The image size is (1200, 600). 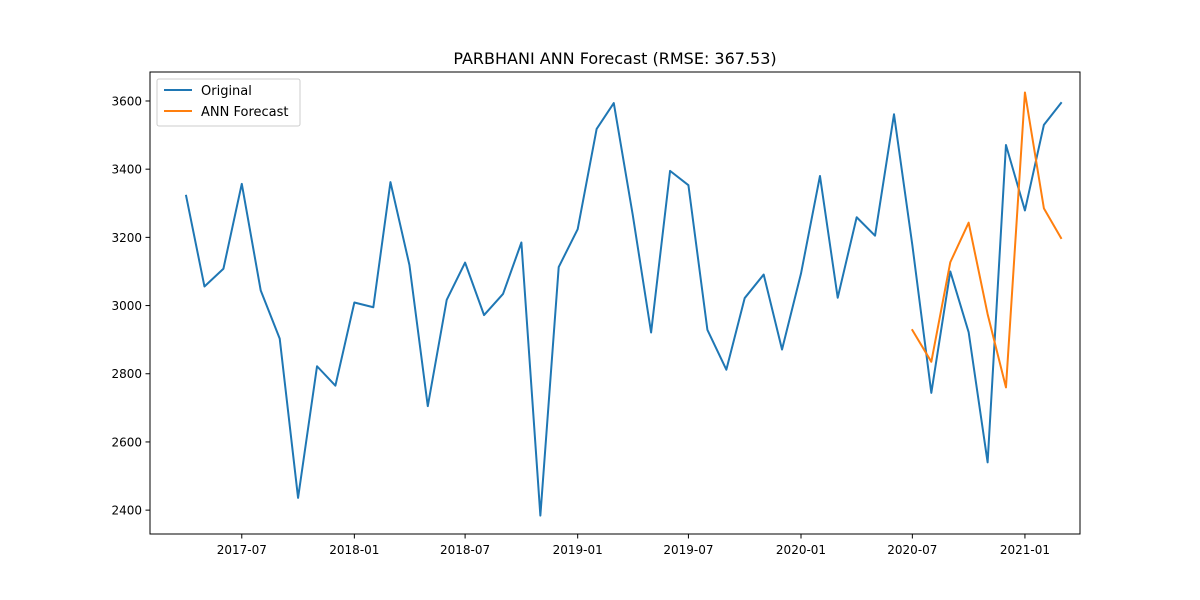 I want to click on y-tick-label: 3200, so click(x=126, y=238).